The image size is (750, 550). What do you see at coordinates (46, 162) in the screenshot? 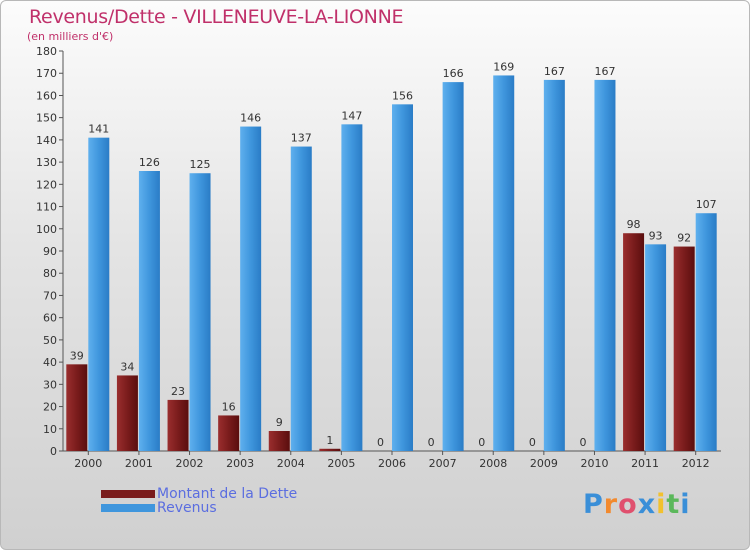
I see `y-tick-label: 130` at bounding box center [46, 162].